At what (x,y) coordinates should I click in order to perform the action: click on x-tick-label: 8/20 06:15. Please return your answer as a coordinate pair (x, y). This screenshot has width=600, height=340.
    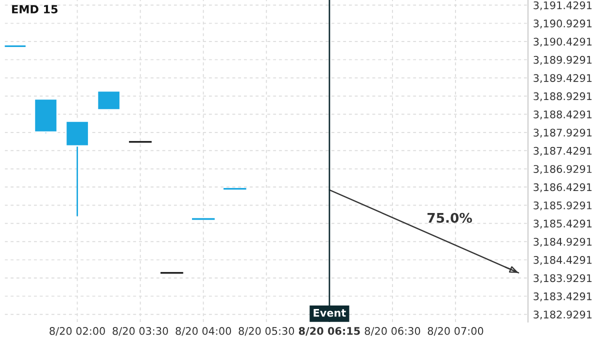
    Looking at the image, I should click on (329, 331).